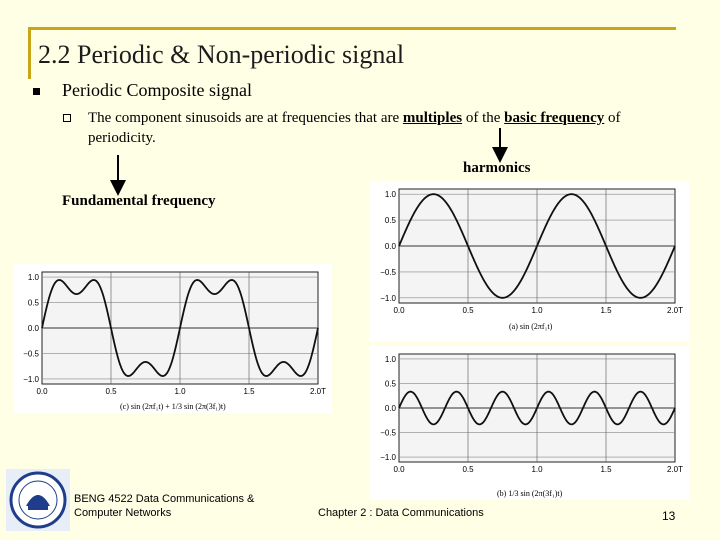 The image size is (720, 540). Describe the element at coordinates (221, 54) in the screenshot. I see `slide-title: 2.2 Periodic & Non-periodic signal` at that location.